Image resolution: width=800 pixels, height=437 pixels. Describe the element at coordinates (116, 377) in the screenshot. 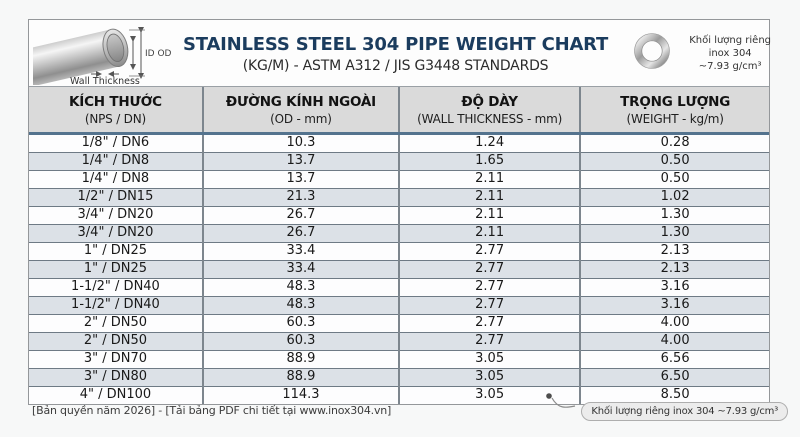

I see `size-cell: 3" / DN80` at that location.